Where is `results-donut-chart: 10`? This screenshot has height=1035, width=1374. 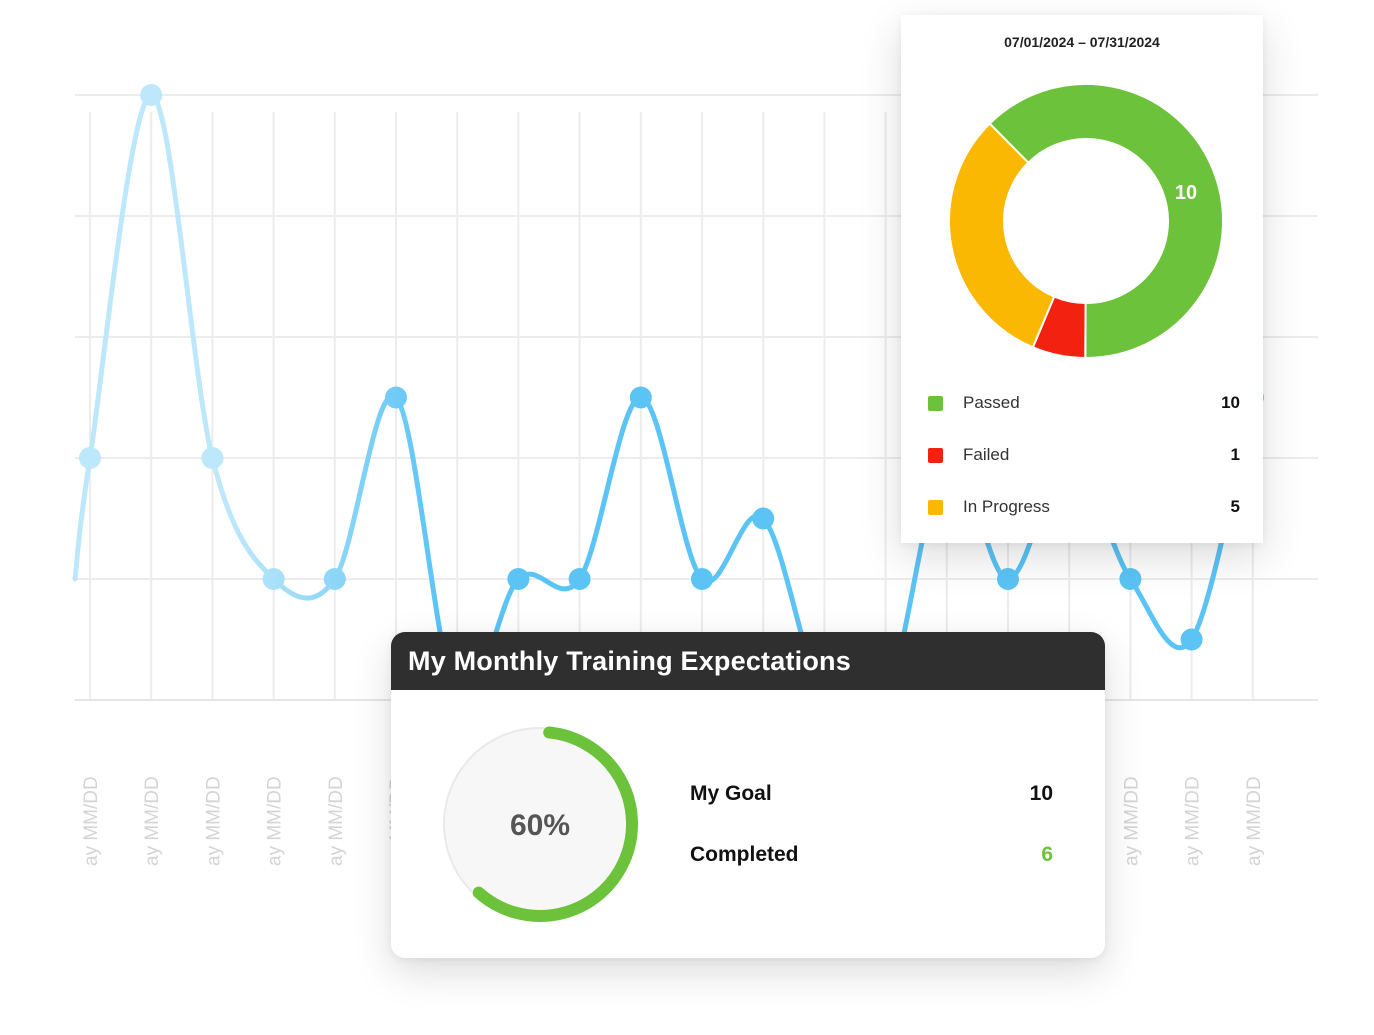 results-donut-chart: 10 is located at coordinates (1086, 221).